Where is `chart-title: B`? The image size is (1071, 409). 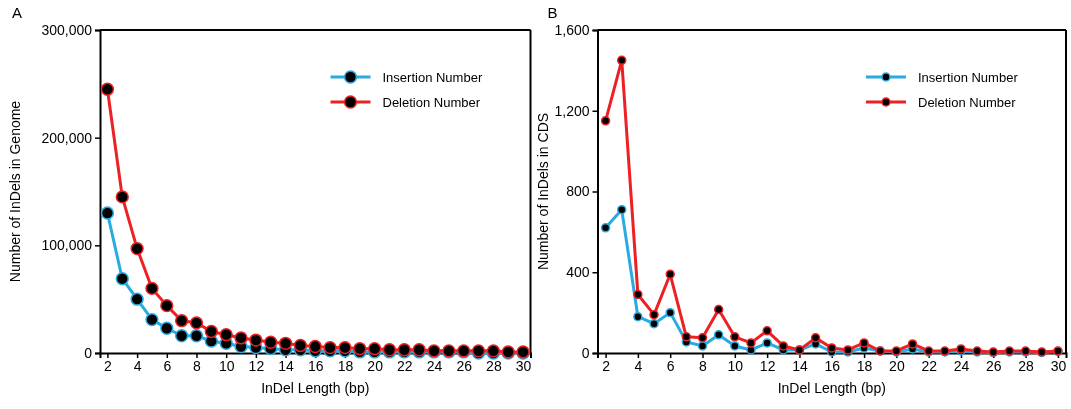
chart-title: B is located at coordinates (552, 12).